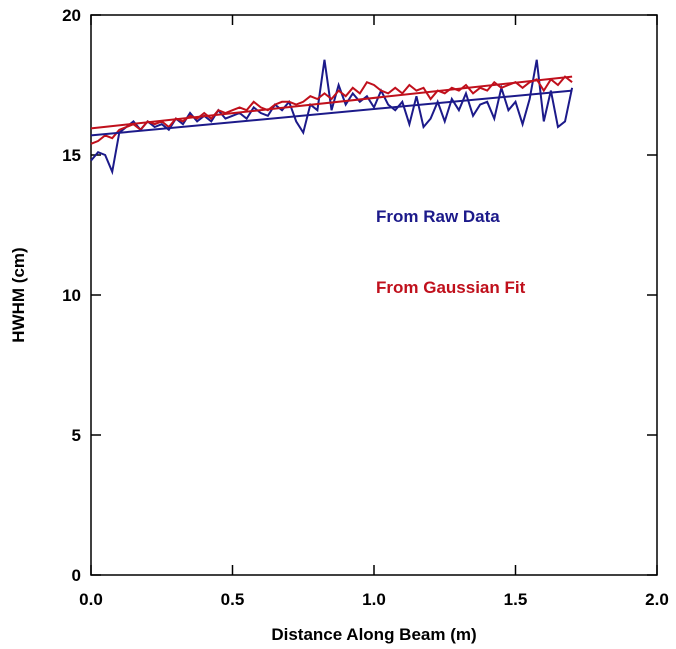 Image resolution: width=676 pixels, height=649 pixels. What do you see at coordinates (76, 435) in the screenshot?
I see `y-tick-label: 5` at bounding box center [76, 435].